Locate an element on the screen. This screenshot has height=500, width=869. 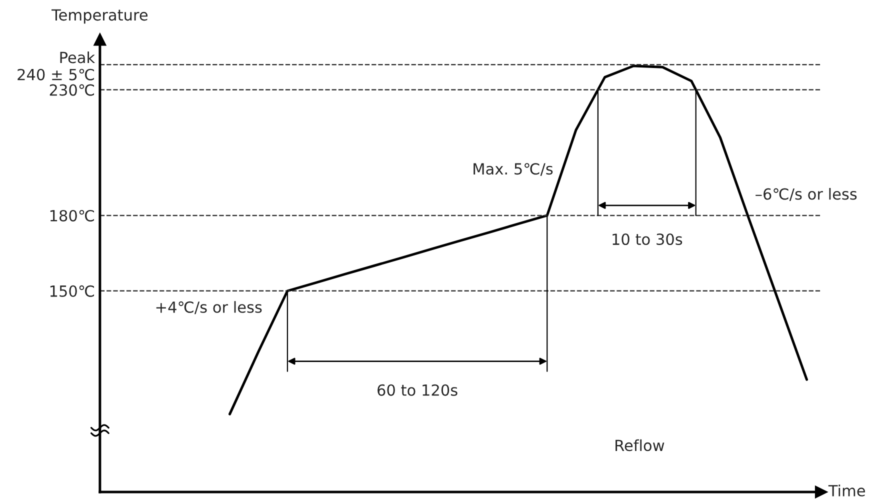
y-tick-label: Peak 240 ± 5℃ is located at coordinates (57, 65).